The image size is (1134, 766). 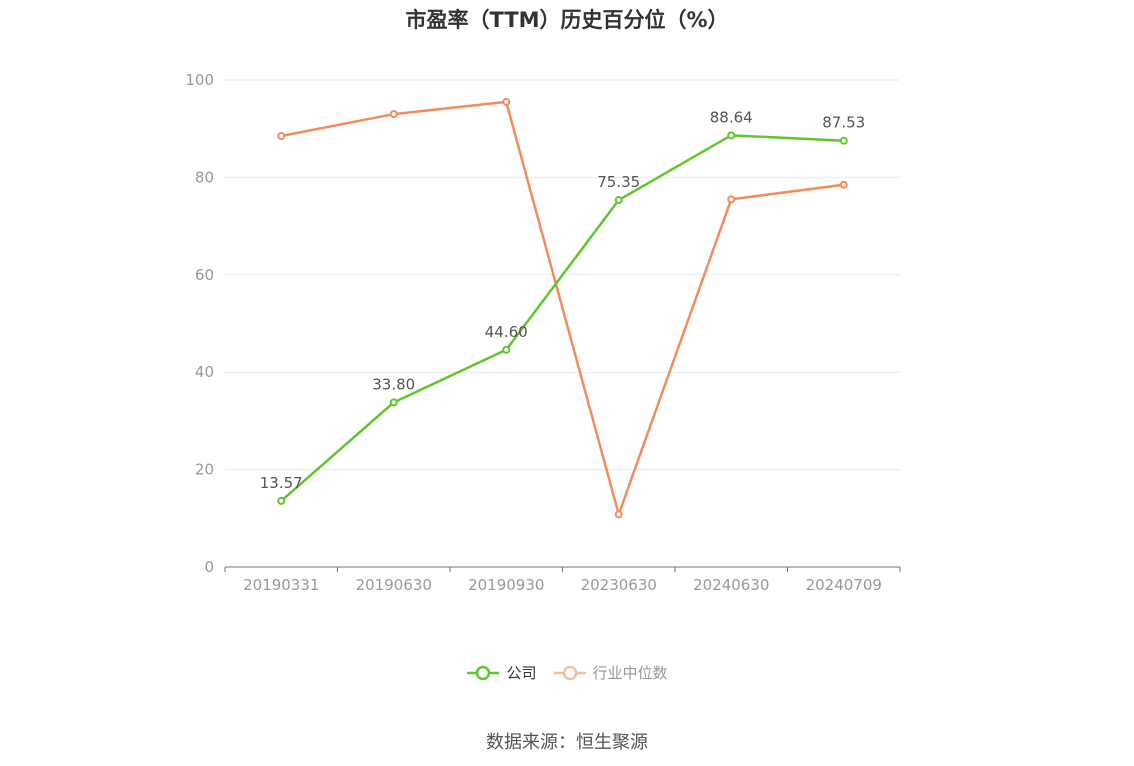 I want to click on data-label: 75.35, so click(x=618, y=182).